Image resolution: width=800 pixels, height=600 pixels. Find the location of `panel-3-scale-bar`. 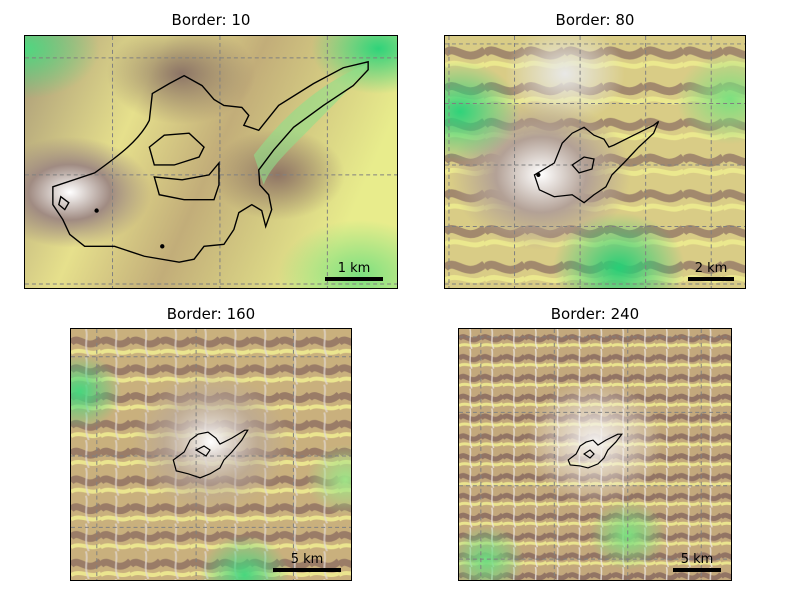

panel-3-scale-bar is located at coordinates (307, 570).